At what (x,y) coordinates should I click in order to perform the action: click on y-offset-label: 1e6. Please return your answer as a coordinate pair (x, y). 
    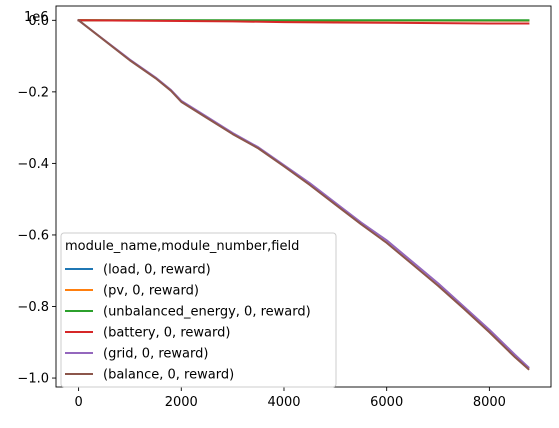
    Looking at the image, I should click on (36, 17).